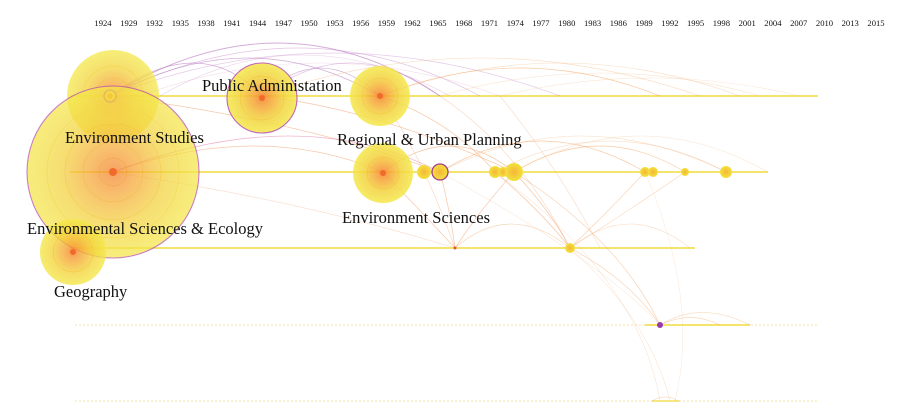 The width and height of the screenshot is (916, 414). Describe the element at coordinates (272, 85) in the screenshot. I see `label-public-administation: Public Administation` at that location.